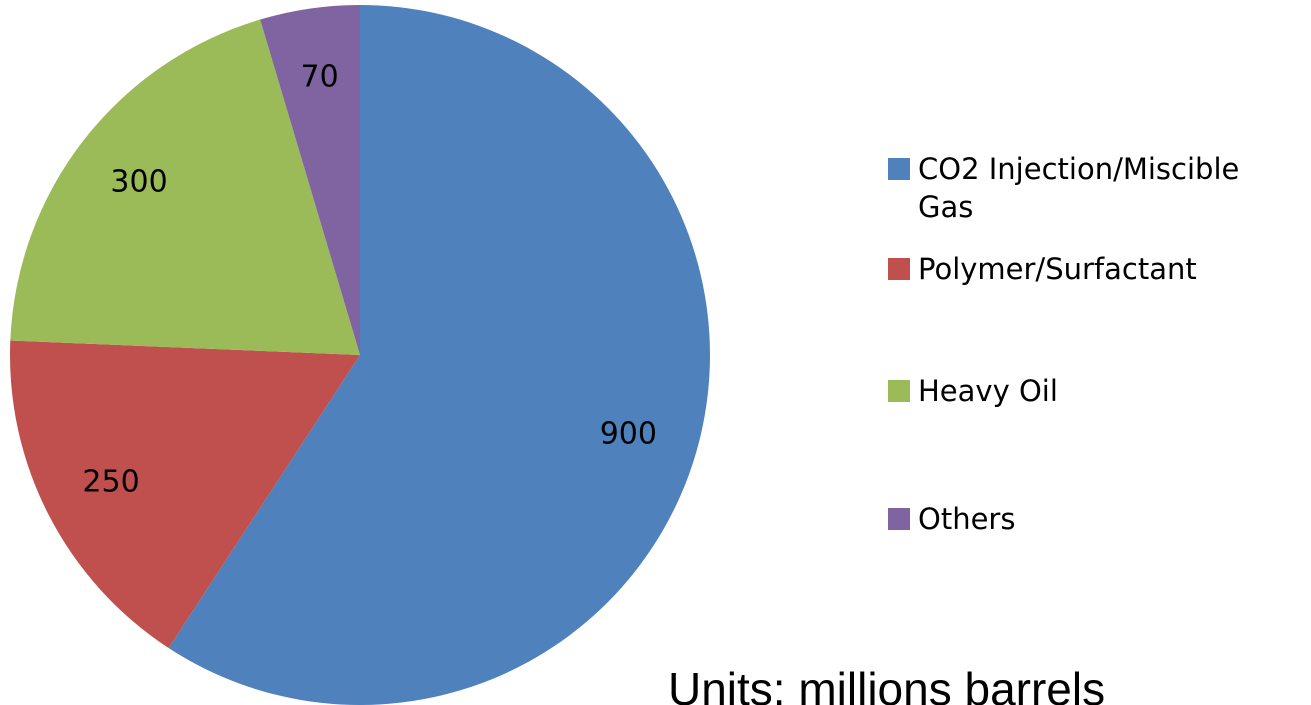 Image resolution: width=1311 pixels, height=705 pixels. I want to click on legend-item: Polymer/Surfactant, so click(1098, 269).